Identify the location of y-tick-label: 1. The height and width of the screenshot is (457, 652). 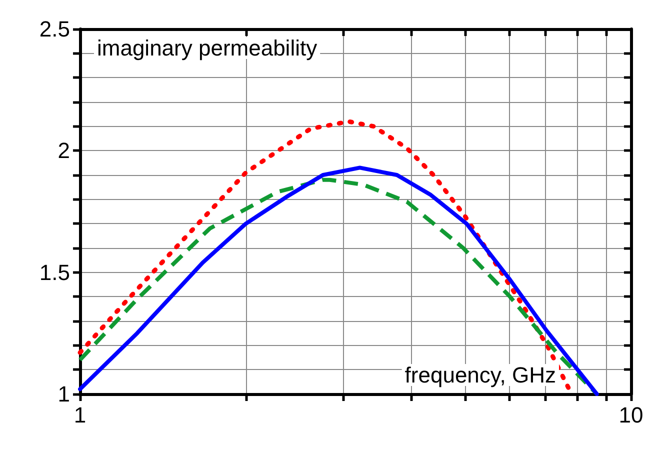
(64, 394).